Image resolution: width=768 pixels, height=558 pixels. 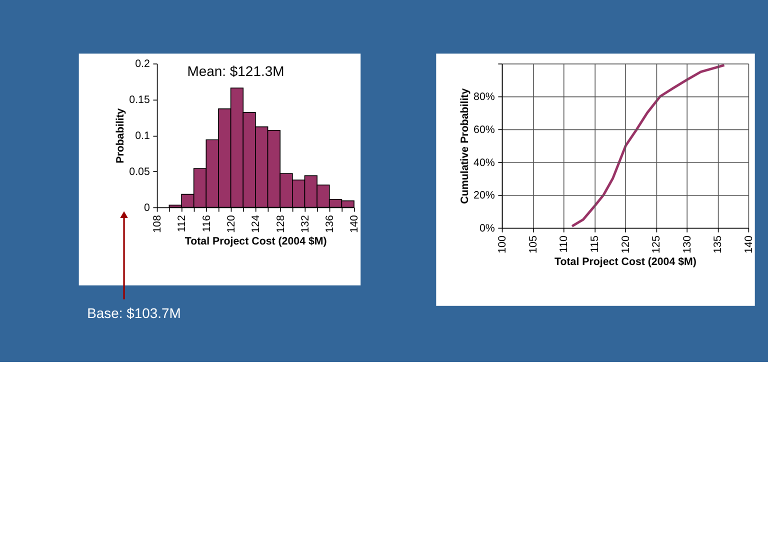 What do you see at coordinates (147, 208) in the screenshot?
I see `y-tick-label: 0` at bounding box center [147, 208].